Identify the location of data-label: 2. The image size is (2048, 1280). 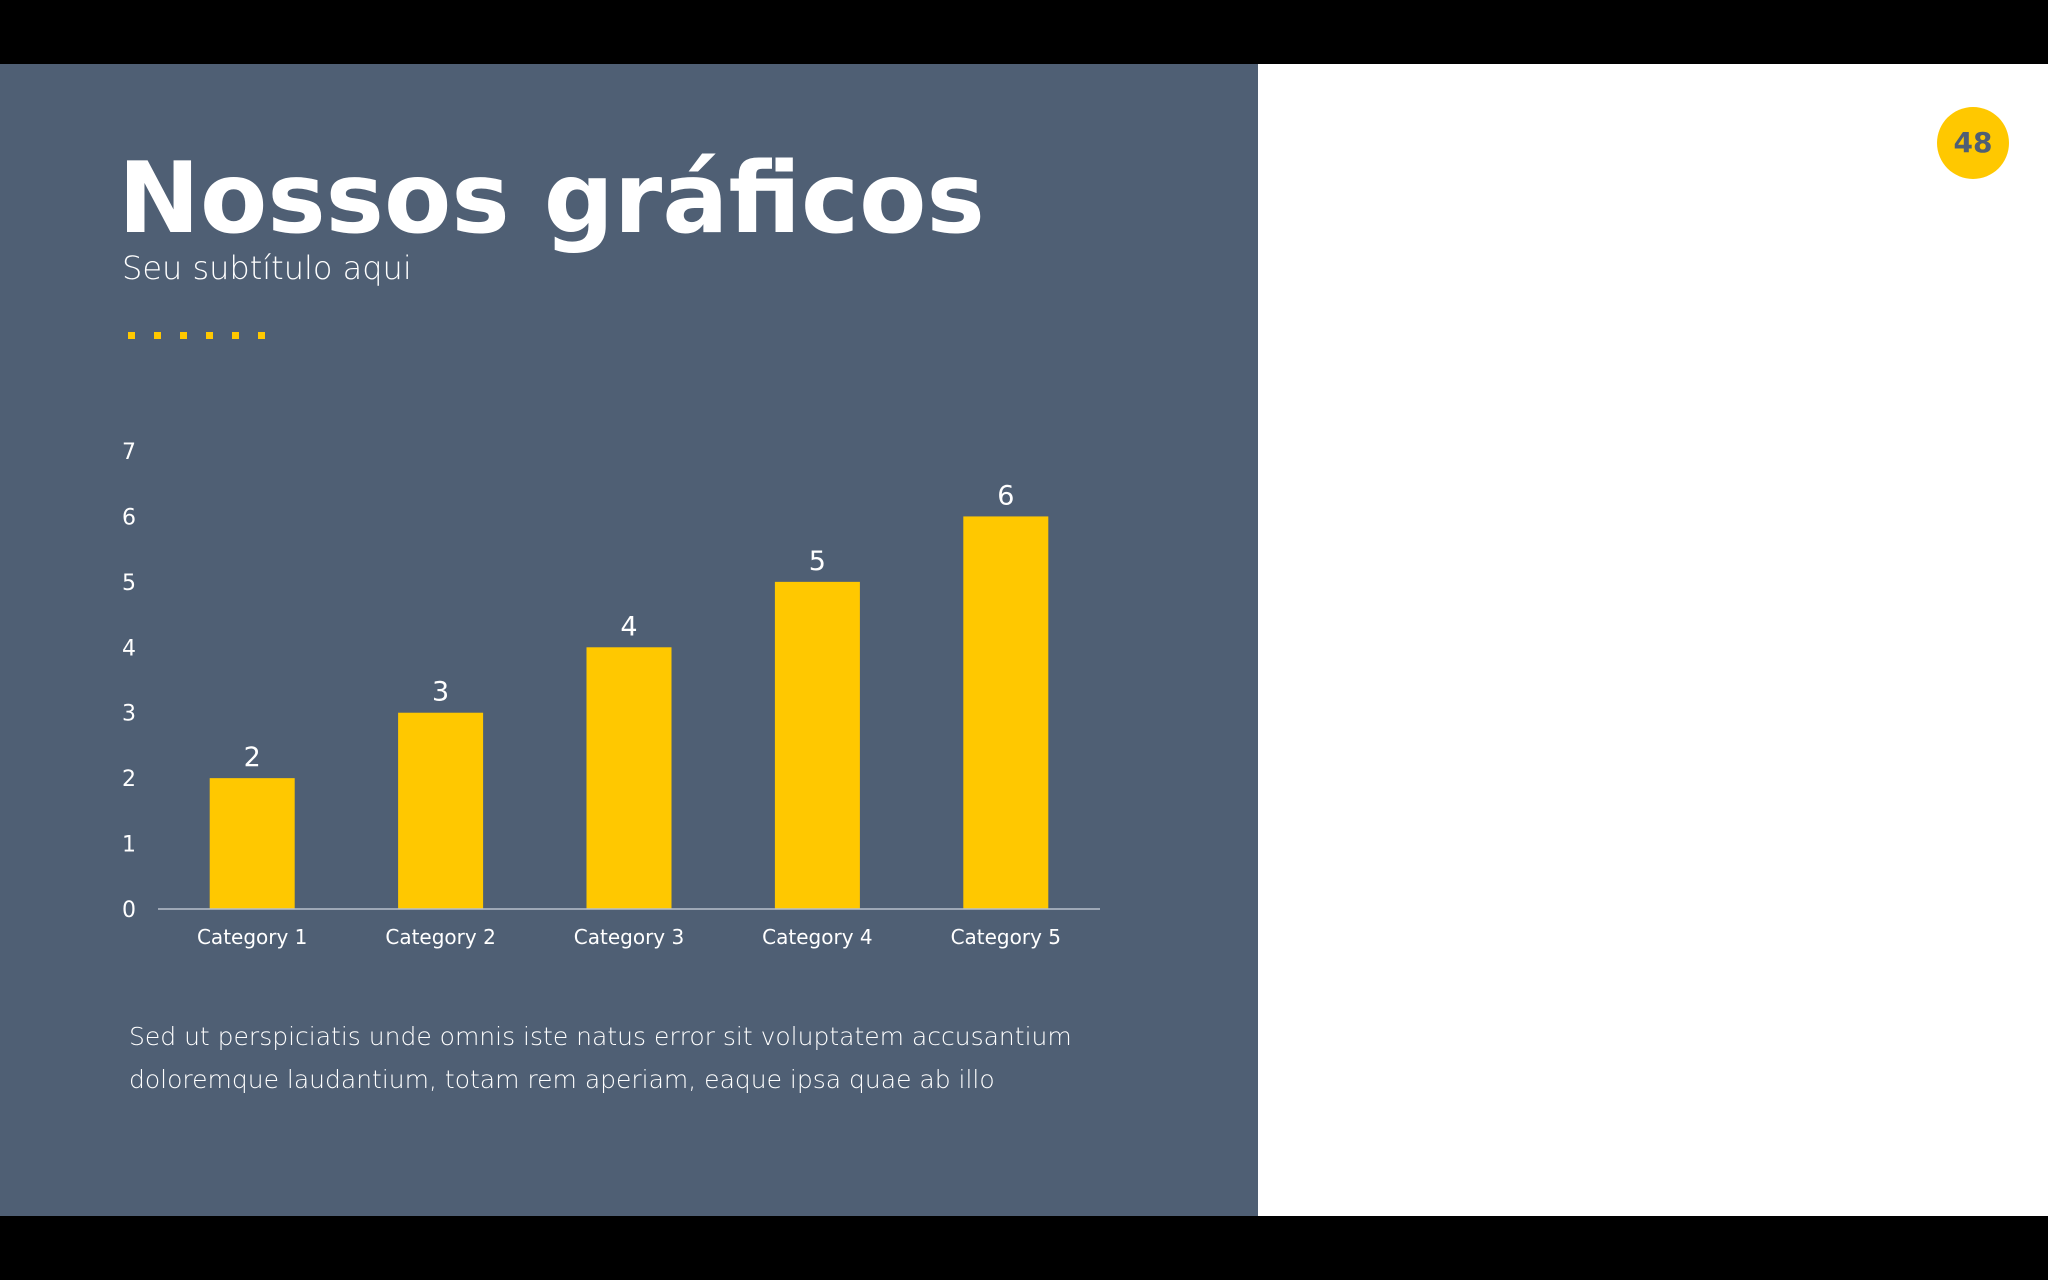
(252, 757).